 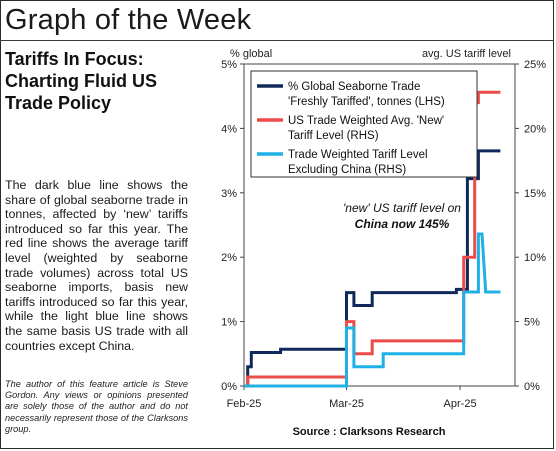 I want to click on left-axis-label: % global, so click(x=251, y=54).